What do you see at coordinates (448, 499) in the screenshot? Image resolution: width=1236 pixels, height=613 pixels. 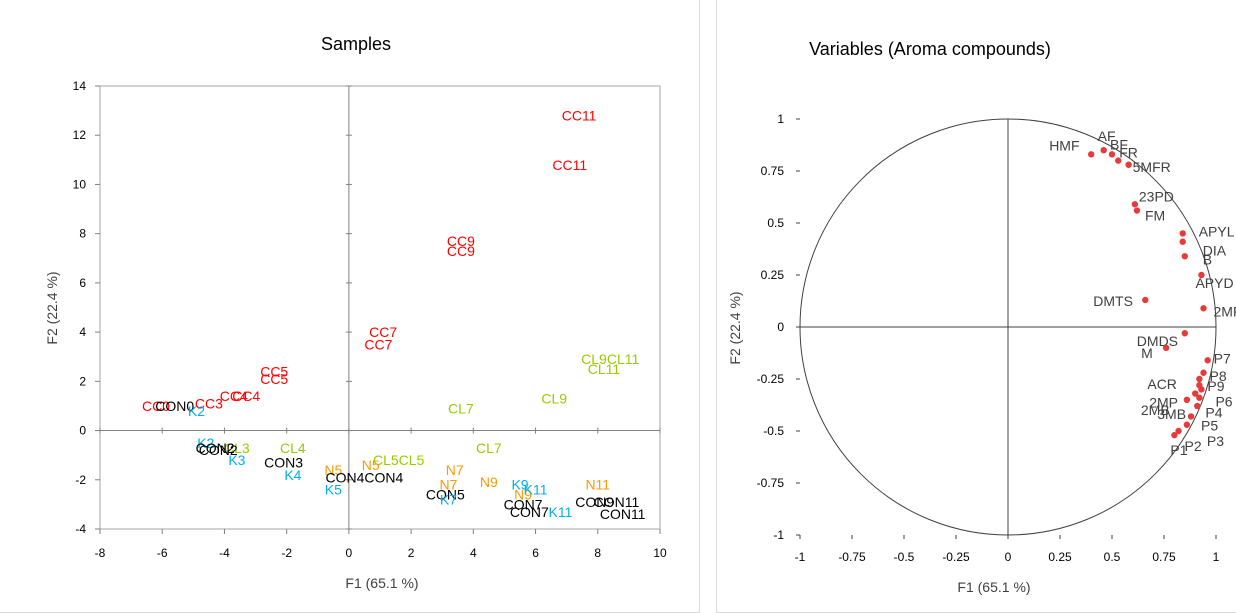 I see `sample-point-label: K7` at bounding box center [448, 499].